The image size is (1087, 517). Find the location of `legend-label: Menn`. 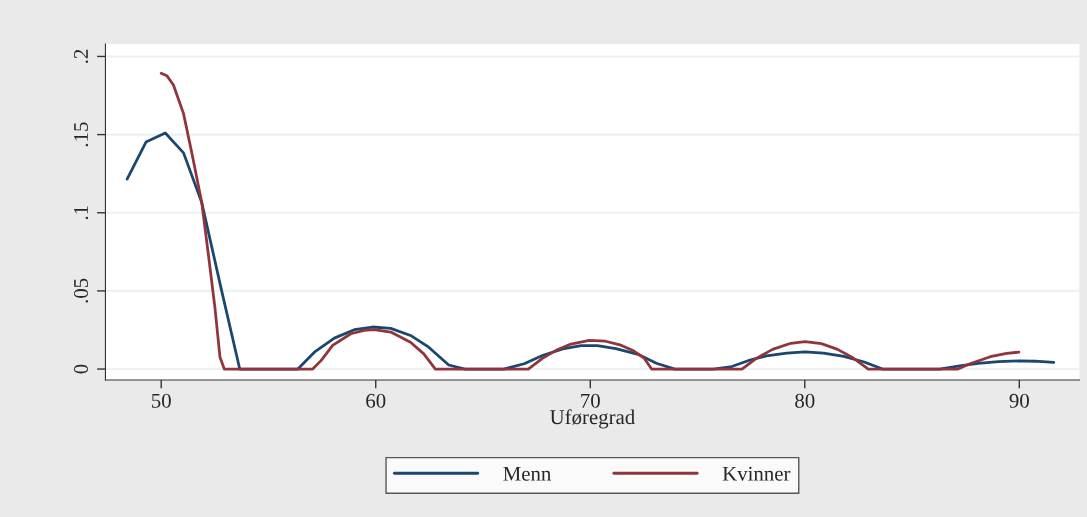

legend-label: Menn is located at coordinates (527, 473).